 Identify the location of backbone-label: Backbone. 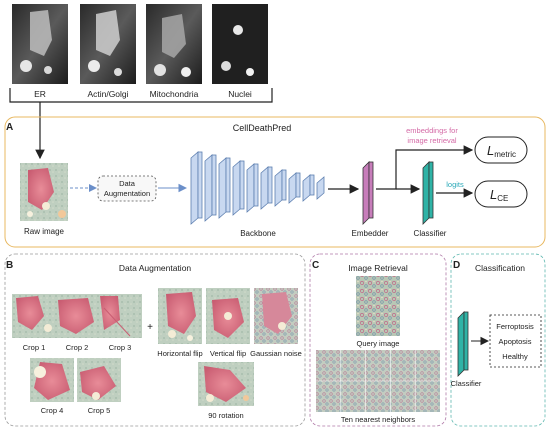
(258, 233).